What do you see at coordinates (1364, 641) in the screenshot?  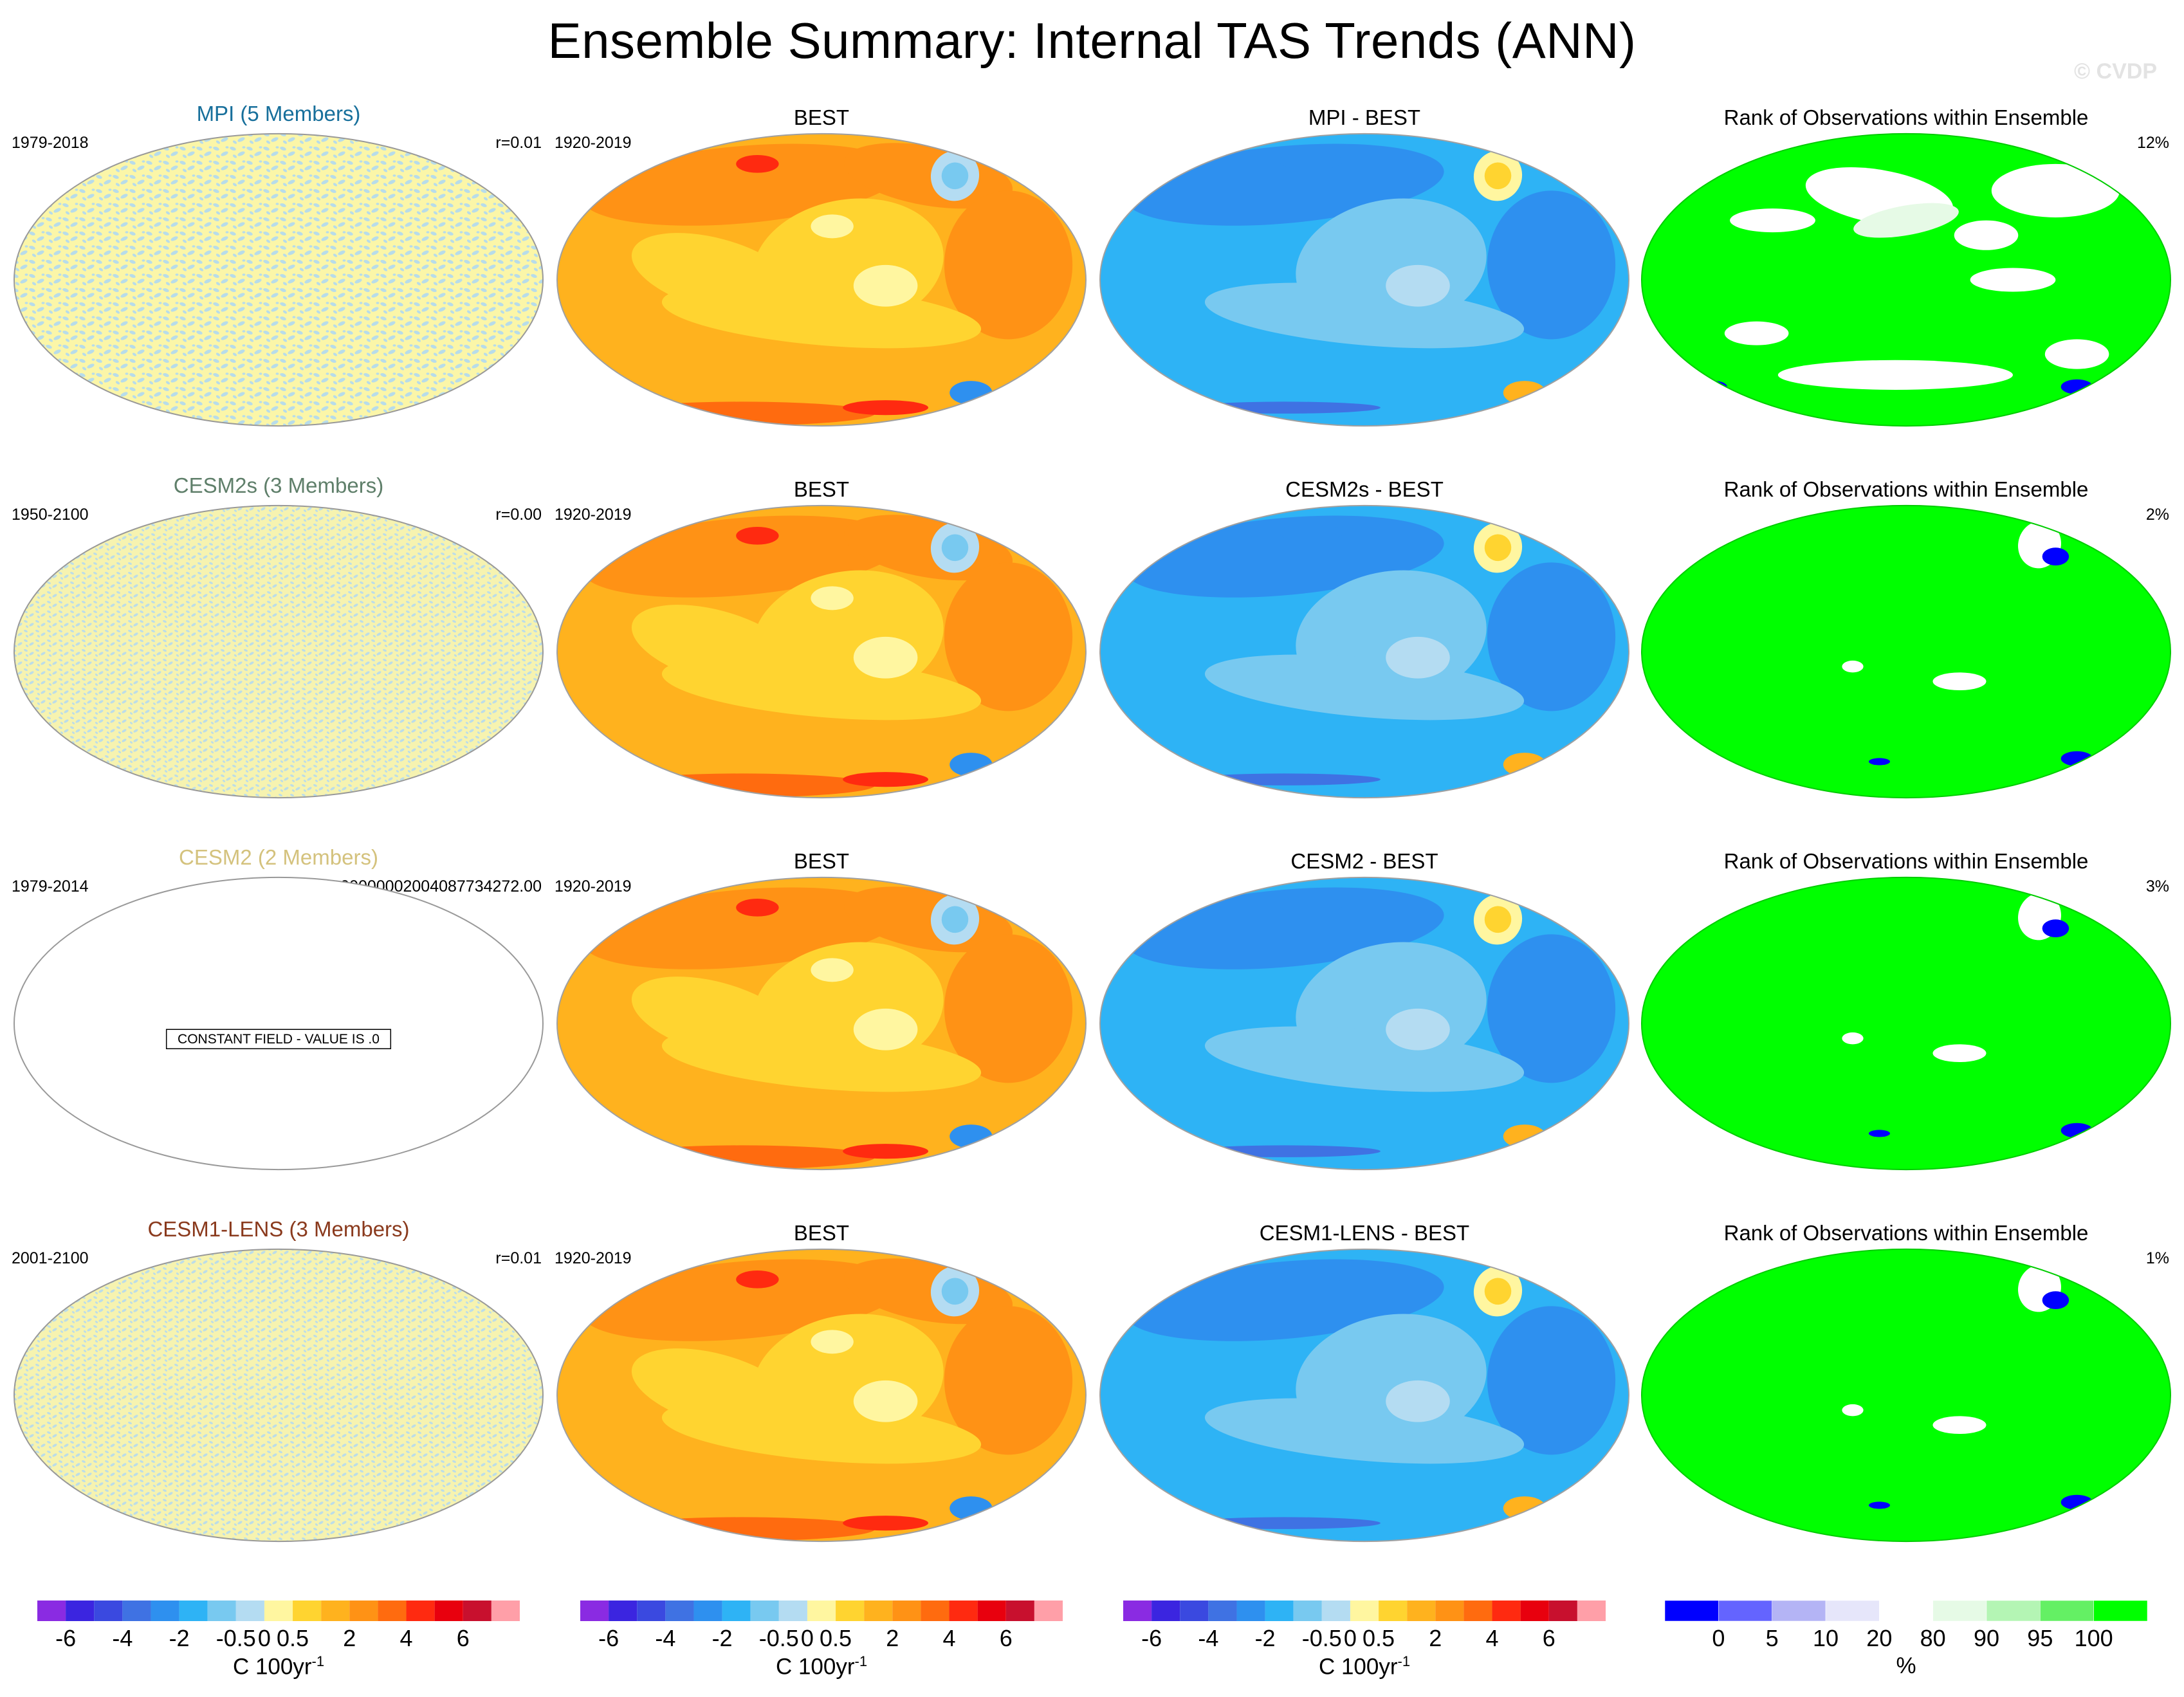 I see `diff-panel: CESM2s - BEST` at bounding box center [1364, 641].